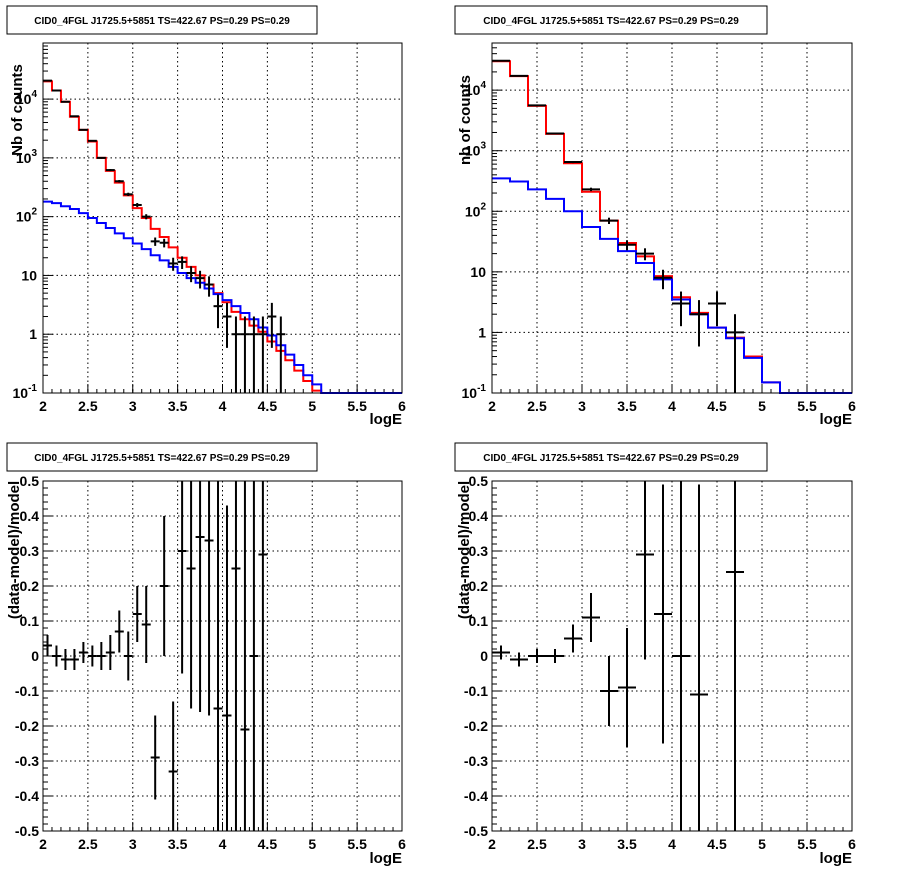  Describe the element at coordinates (29, 275) in the screenshot. I see `y-tick-label: 10` at that location.